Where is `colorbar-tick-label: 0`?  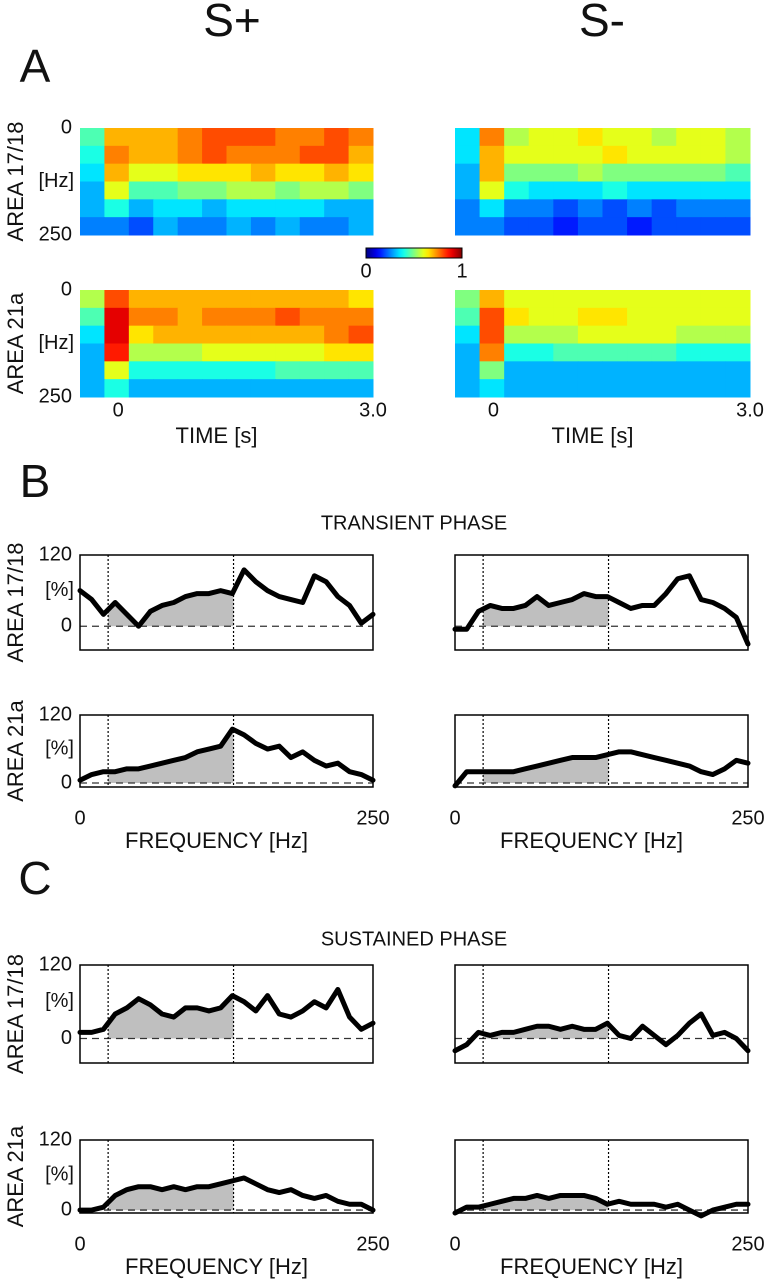
colorbar-tick-label: 0 is located at coordinates (365, 271).